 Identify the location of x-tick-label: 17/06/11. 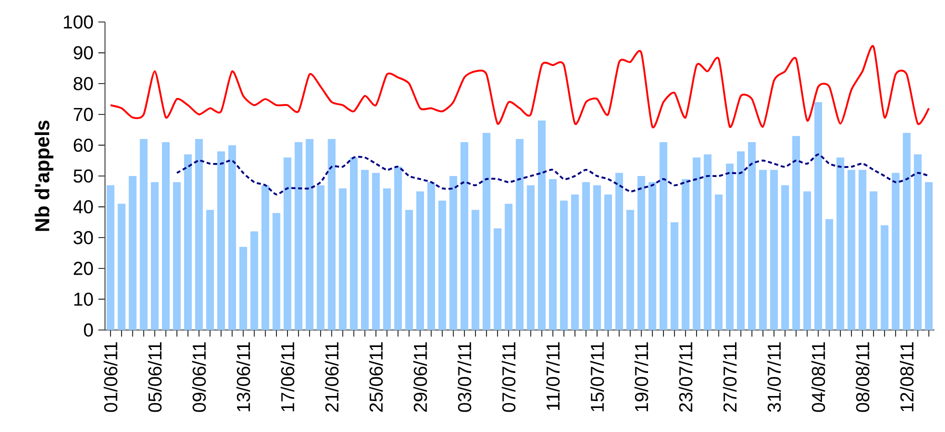
(287, 377).